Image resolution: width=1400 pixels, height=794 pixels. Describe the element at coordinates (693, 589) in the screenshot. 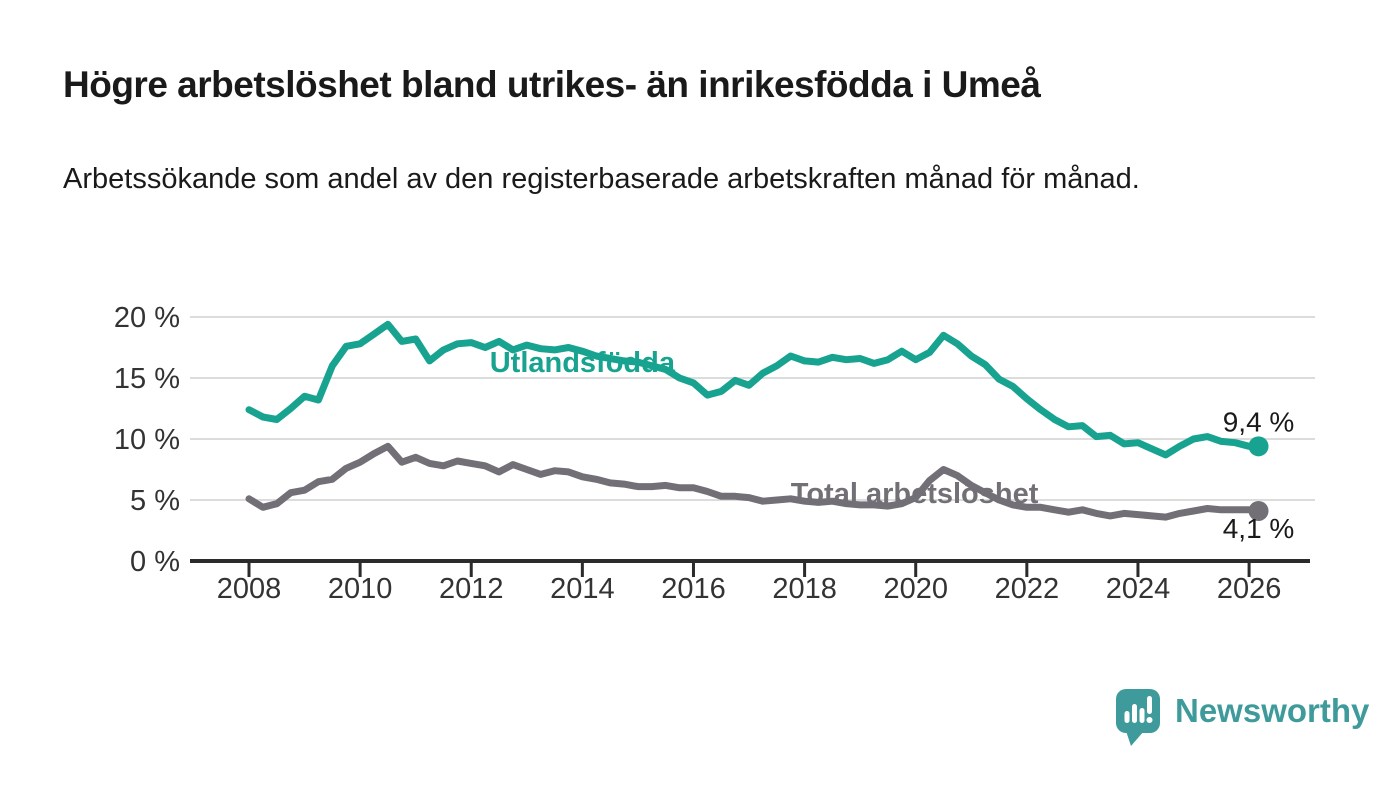

I see `x-axis-tick-label: 2016` at that location.